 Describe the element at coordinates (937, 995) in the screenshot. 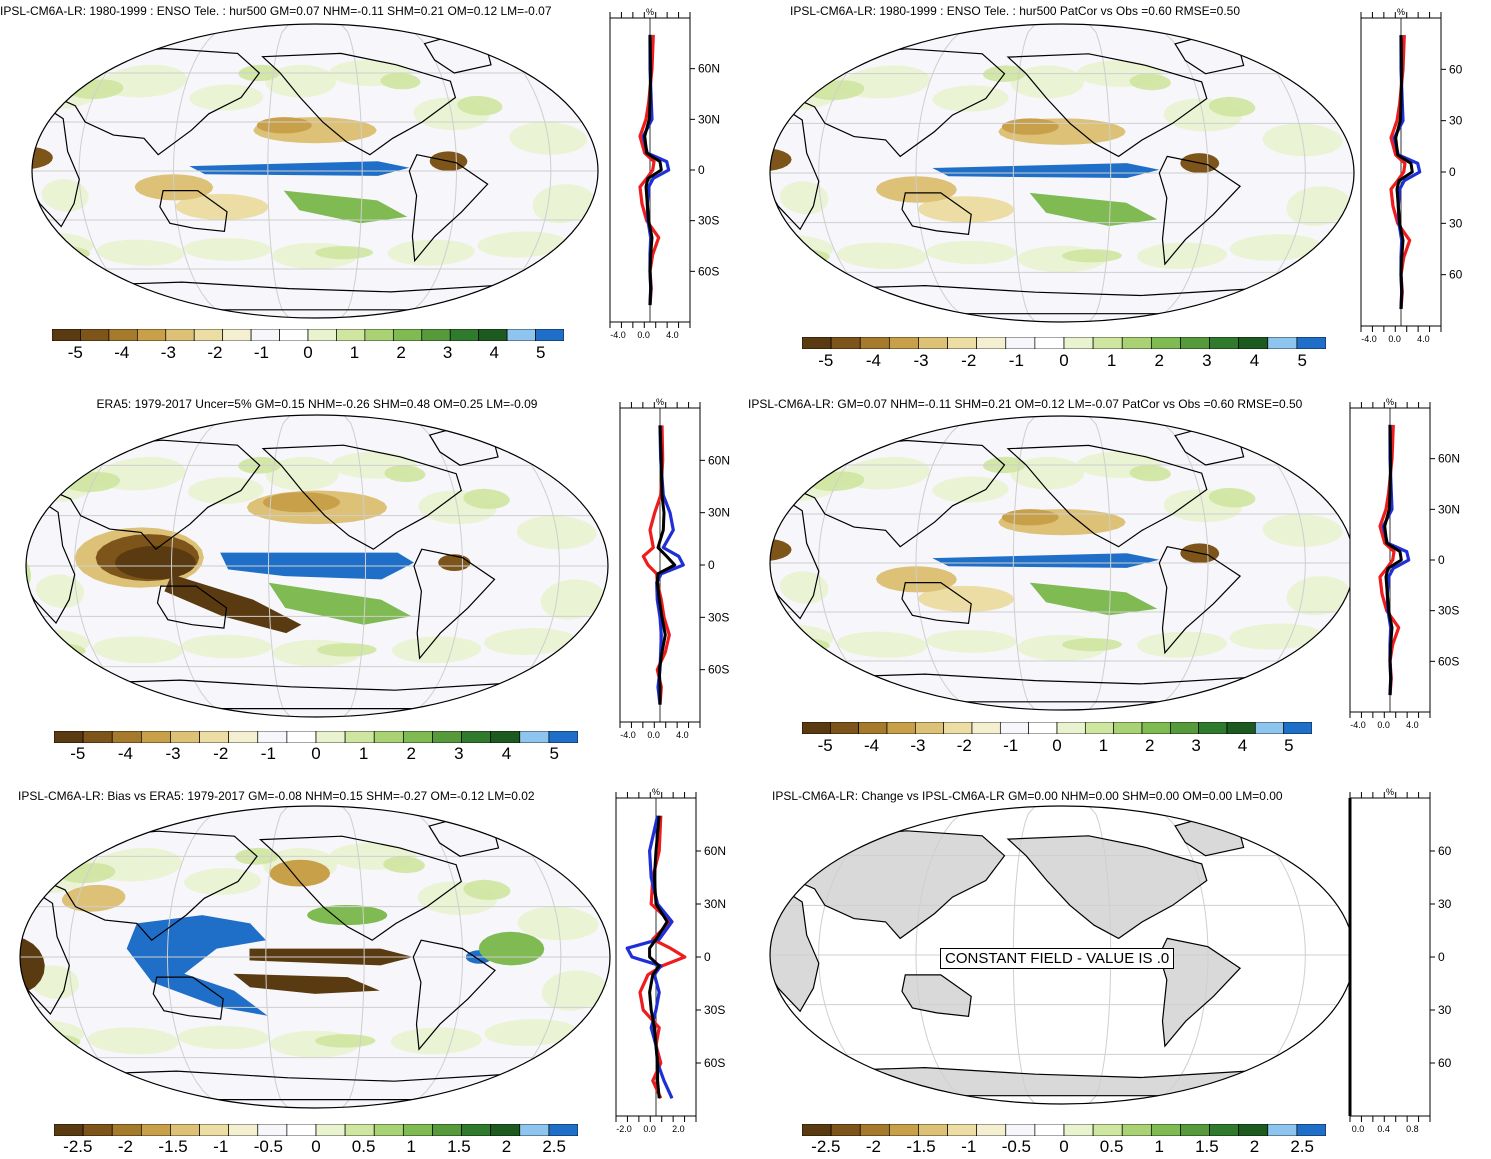

I see `land-australia` at that location.